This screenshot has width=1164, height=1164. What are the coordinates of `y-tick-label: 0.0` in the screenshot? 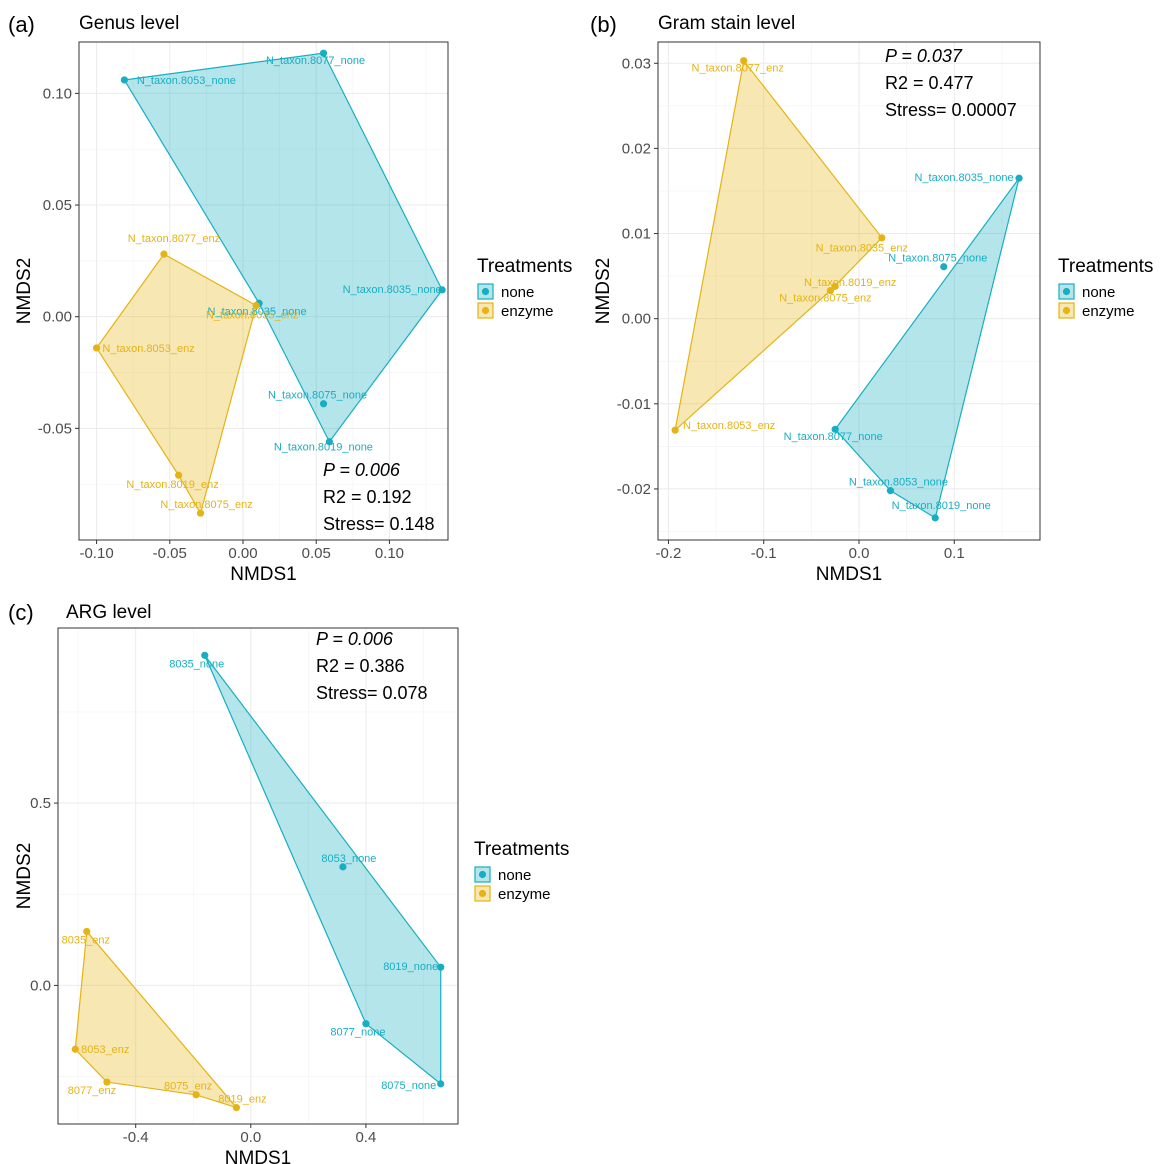 It's located at (40, 985).